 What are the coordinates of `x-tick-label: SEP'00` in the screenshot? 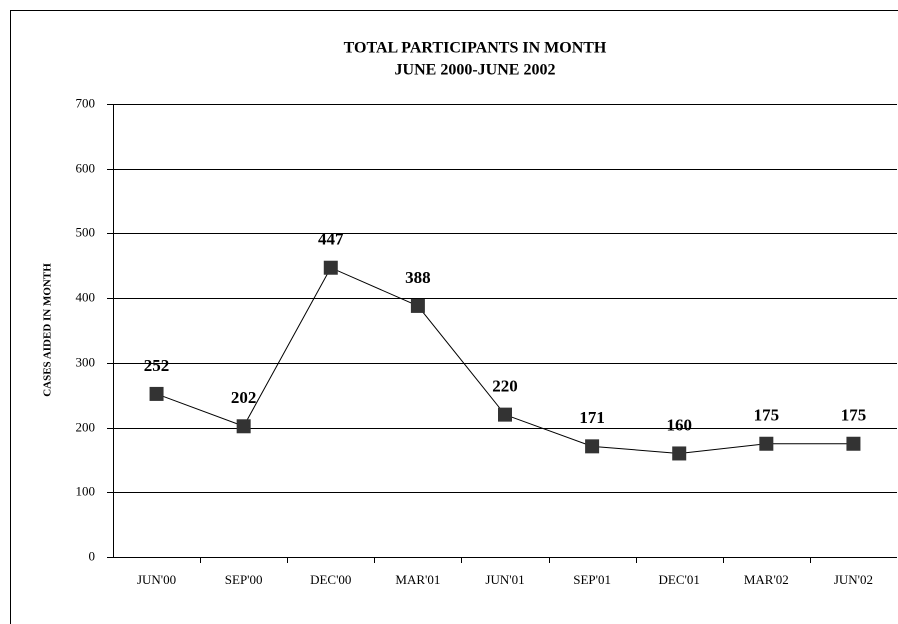 It's located at (244, 579).